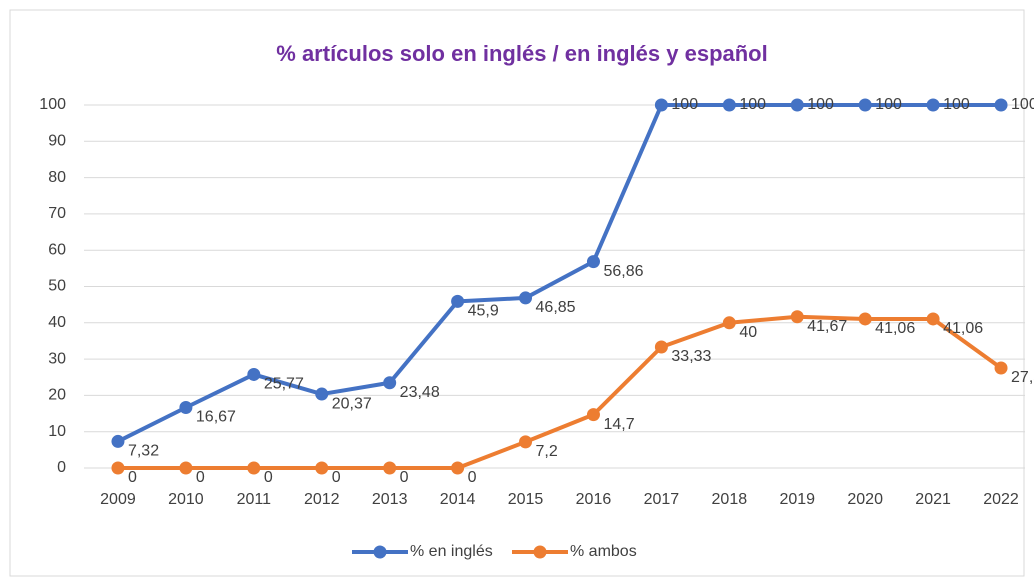 This screenshot has height=585, width=1034. I want to click on data-label: 27,55, so click(1022, 377).